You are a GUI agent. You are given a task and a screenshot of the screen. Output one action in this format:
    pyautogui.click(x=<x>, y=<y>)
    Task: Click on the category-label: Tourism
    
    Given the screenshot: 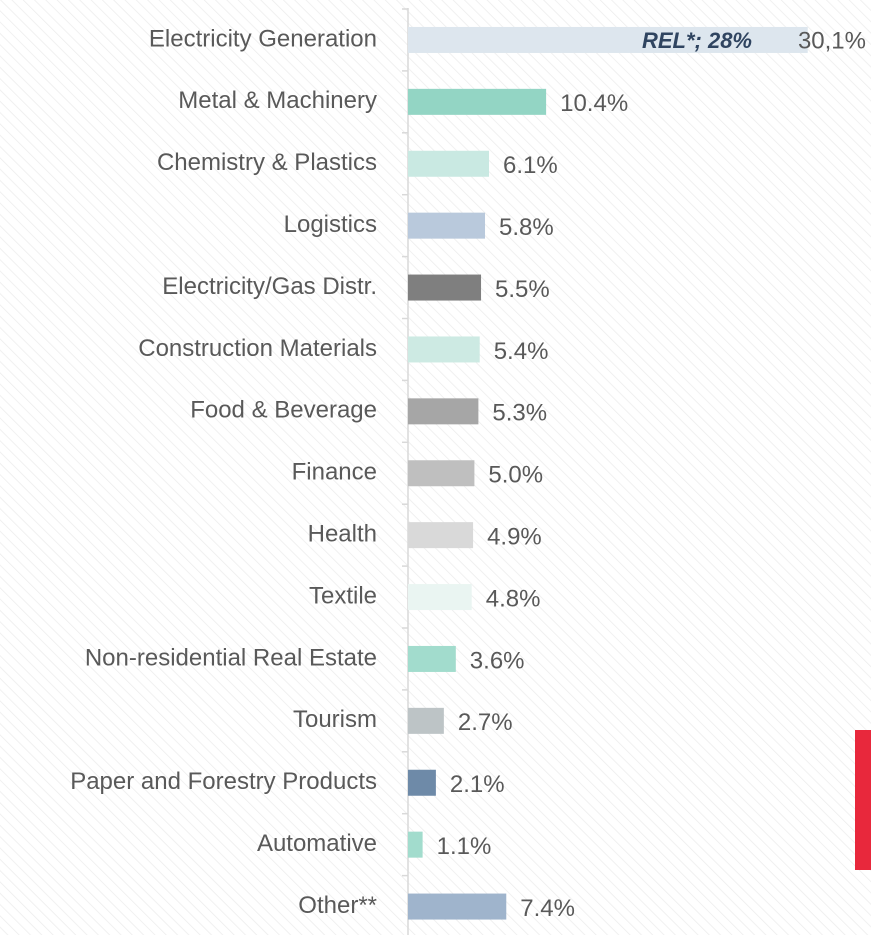 What is the action you would take?
    pyautogui.click(x=335, y=719)
    